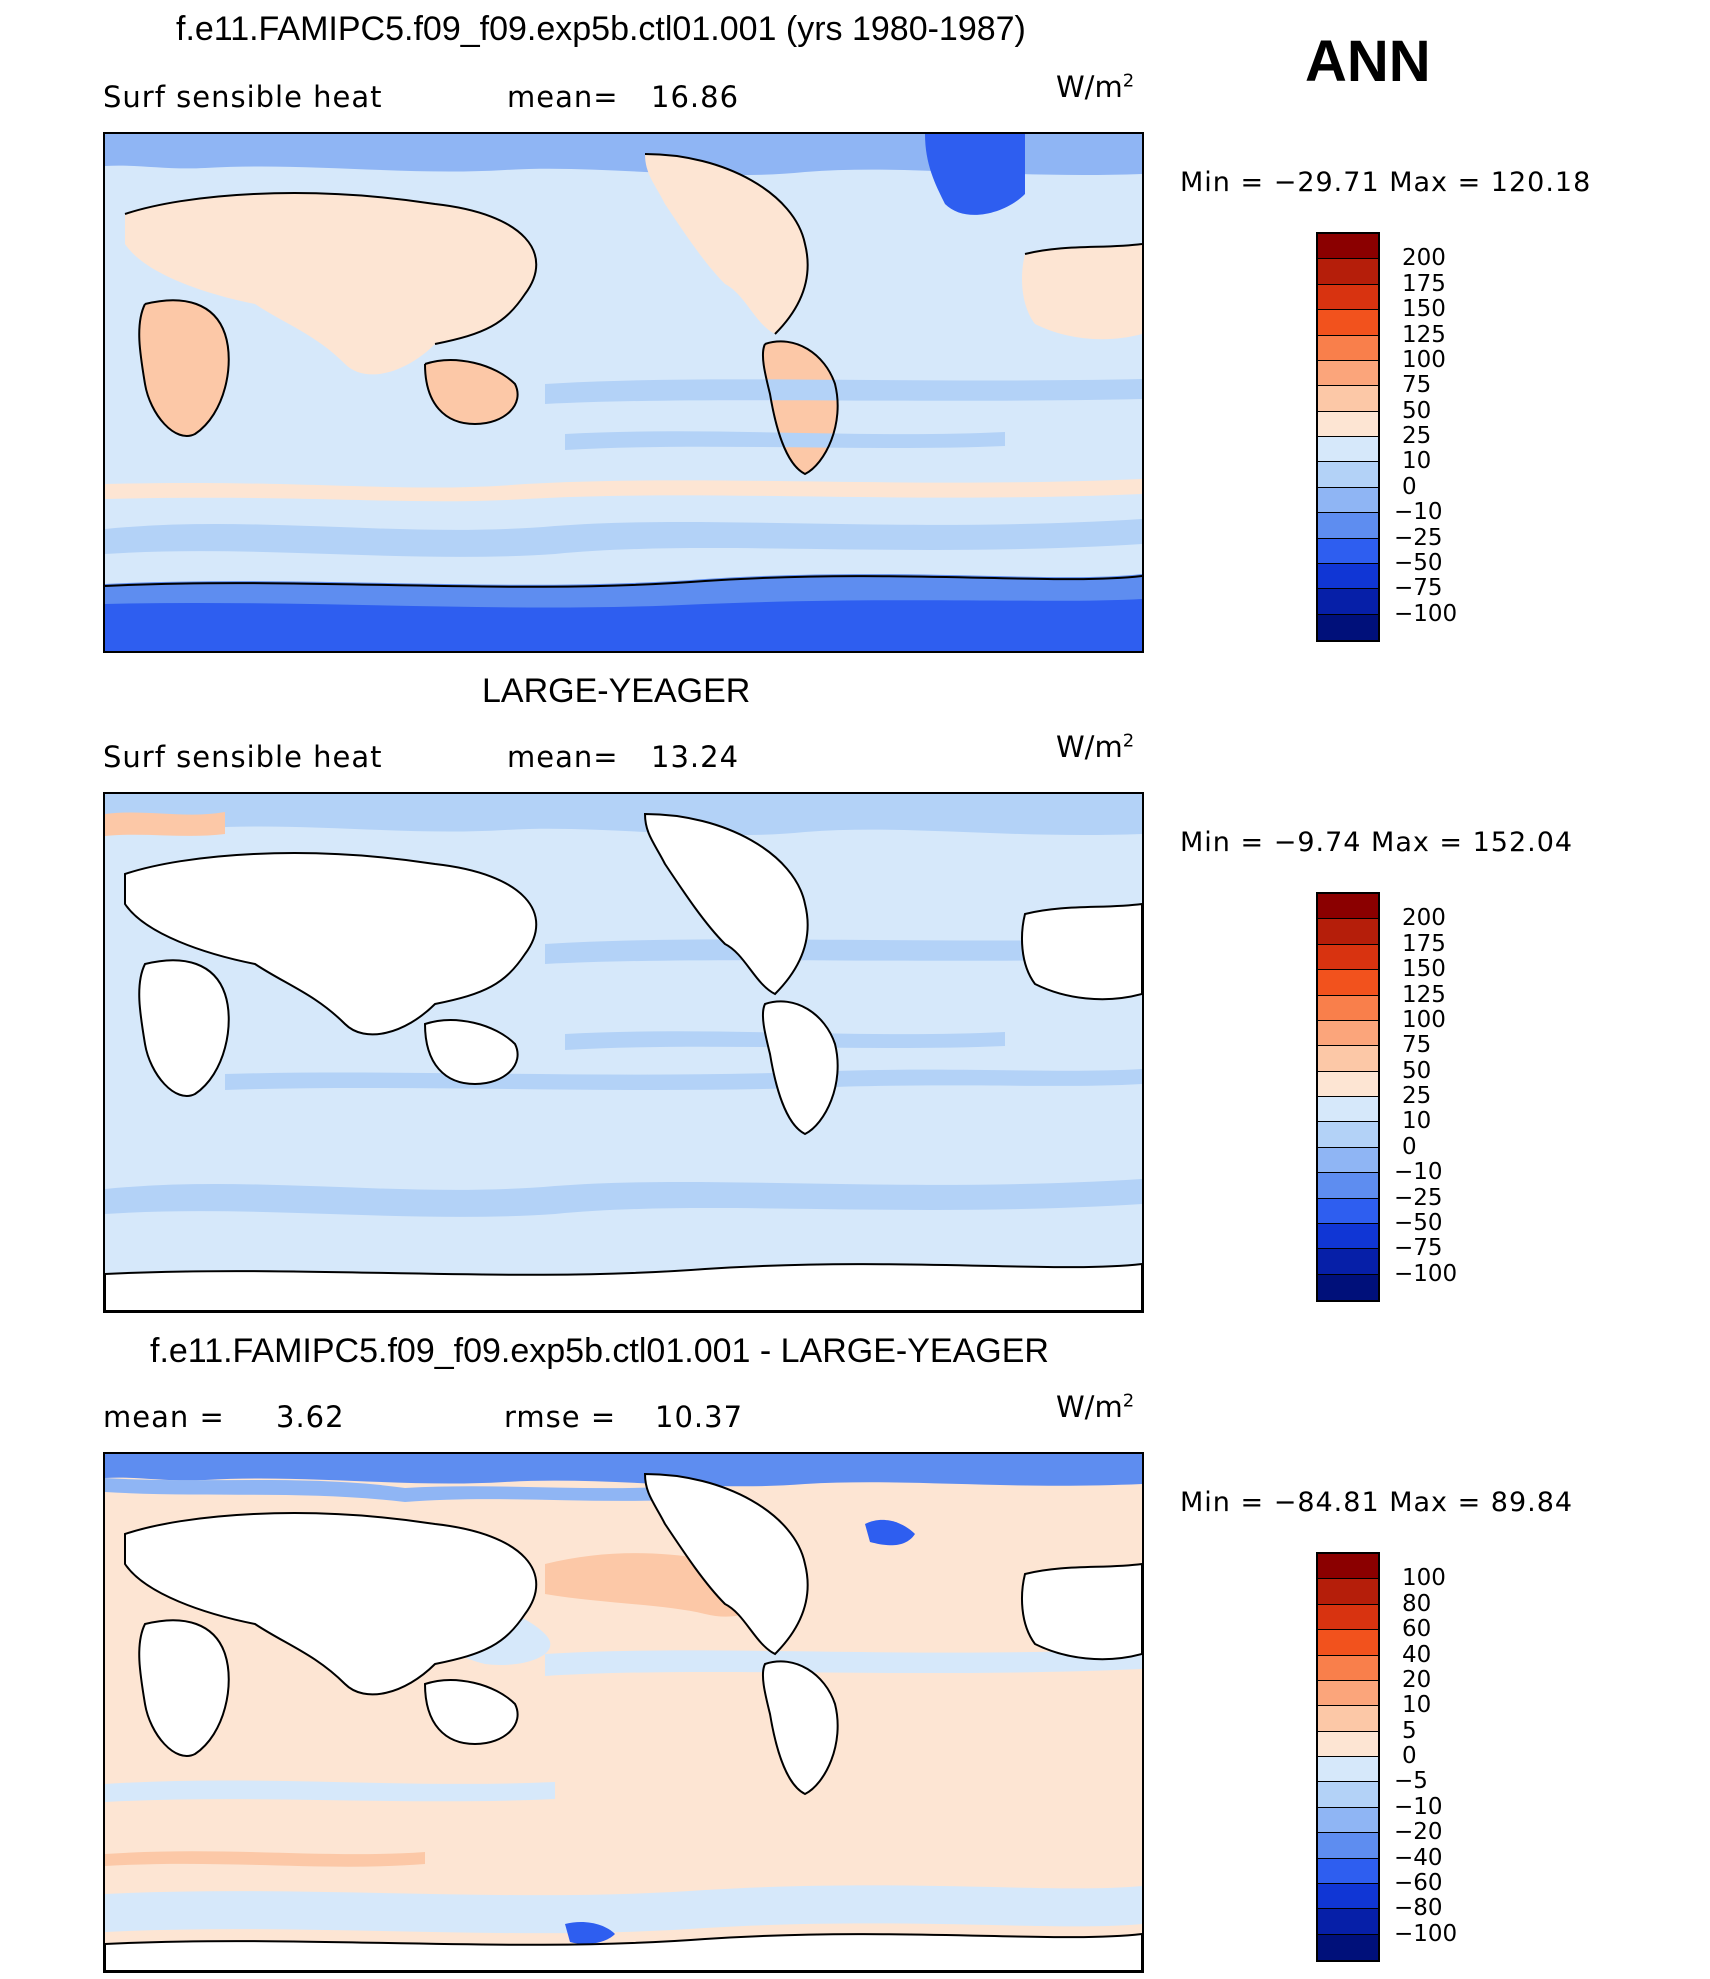 This screenshot has height=1979, width=1710. I want to click on panel-2-colorbar, so click(1348, 1097).